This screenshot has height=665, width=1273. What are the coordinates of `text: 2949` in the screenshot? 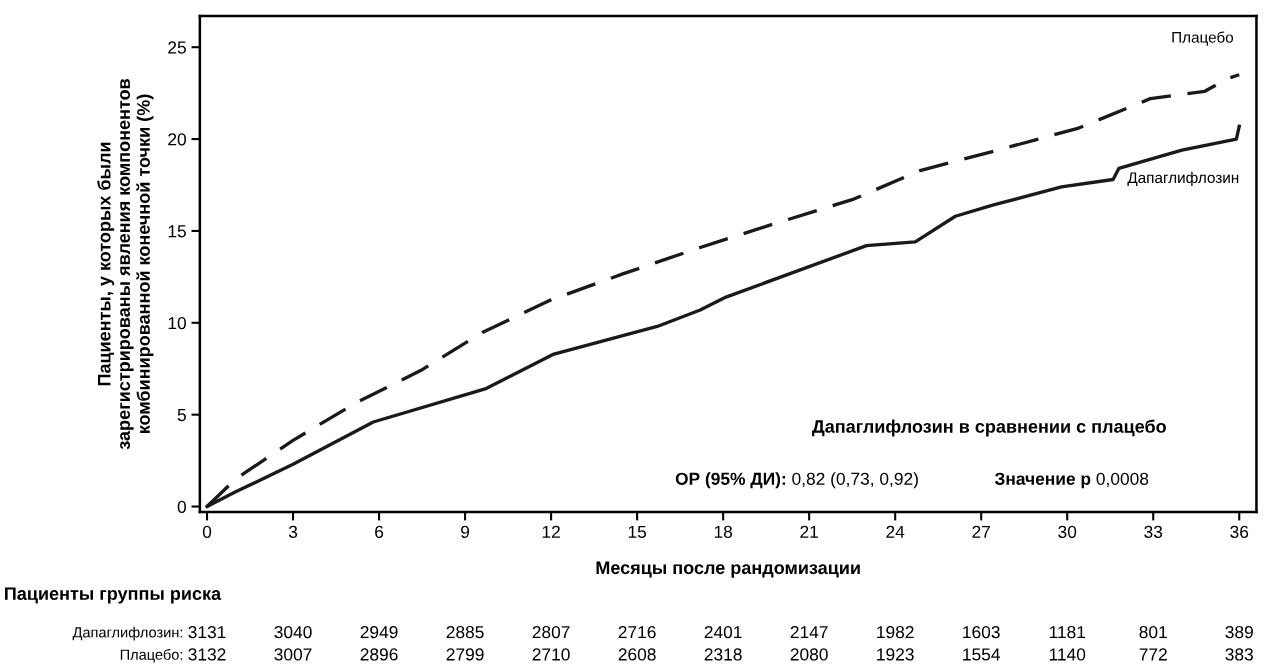 It's located at (379, 632).